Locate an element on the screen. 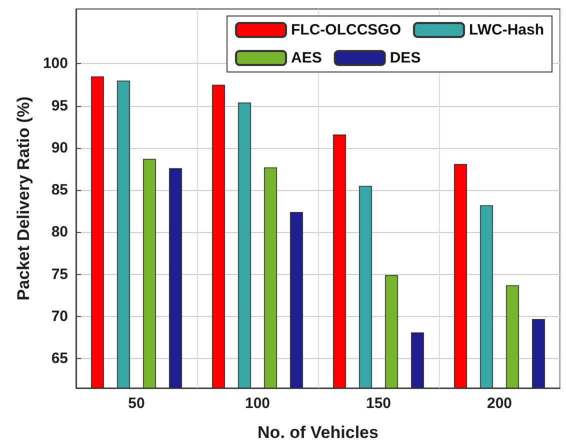  legend-label: FLC-OLCCSGO is located at coordinates (346, 30).